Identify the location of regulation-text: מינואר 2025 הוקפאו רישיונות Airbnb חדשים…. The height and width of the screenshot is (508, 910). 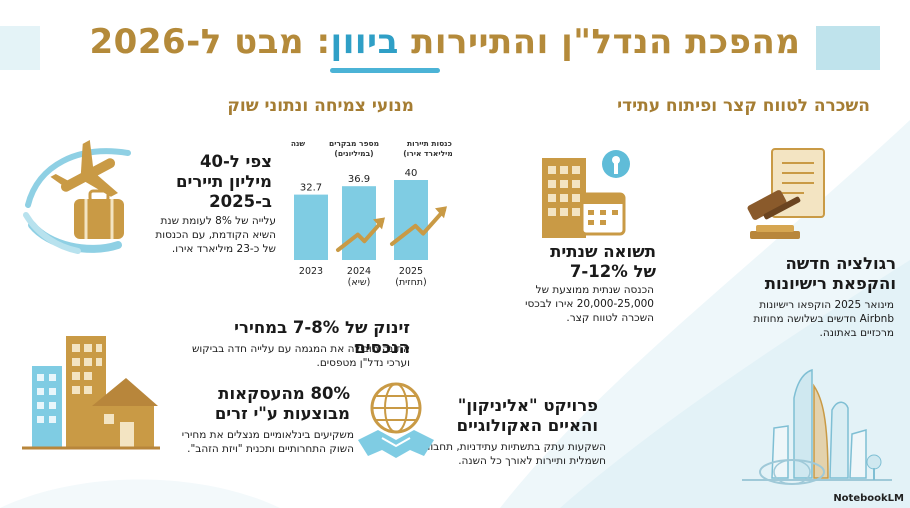
(823, 319).